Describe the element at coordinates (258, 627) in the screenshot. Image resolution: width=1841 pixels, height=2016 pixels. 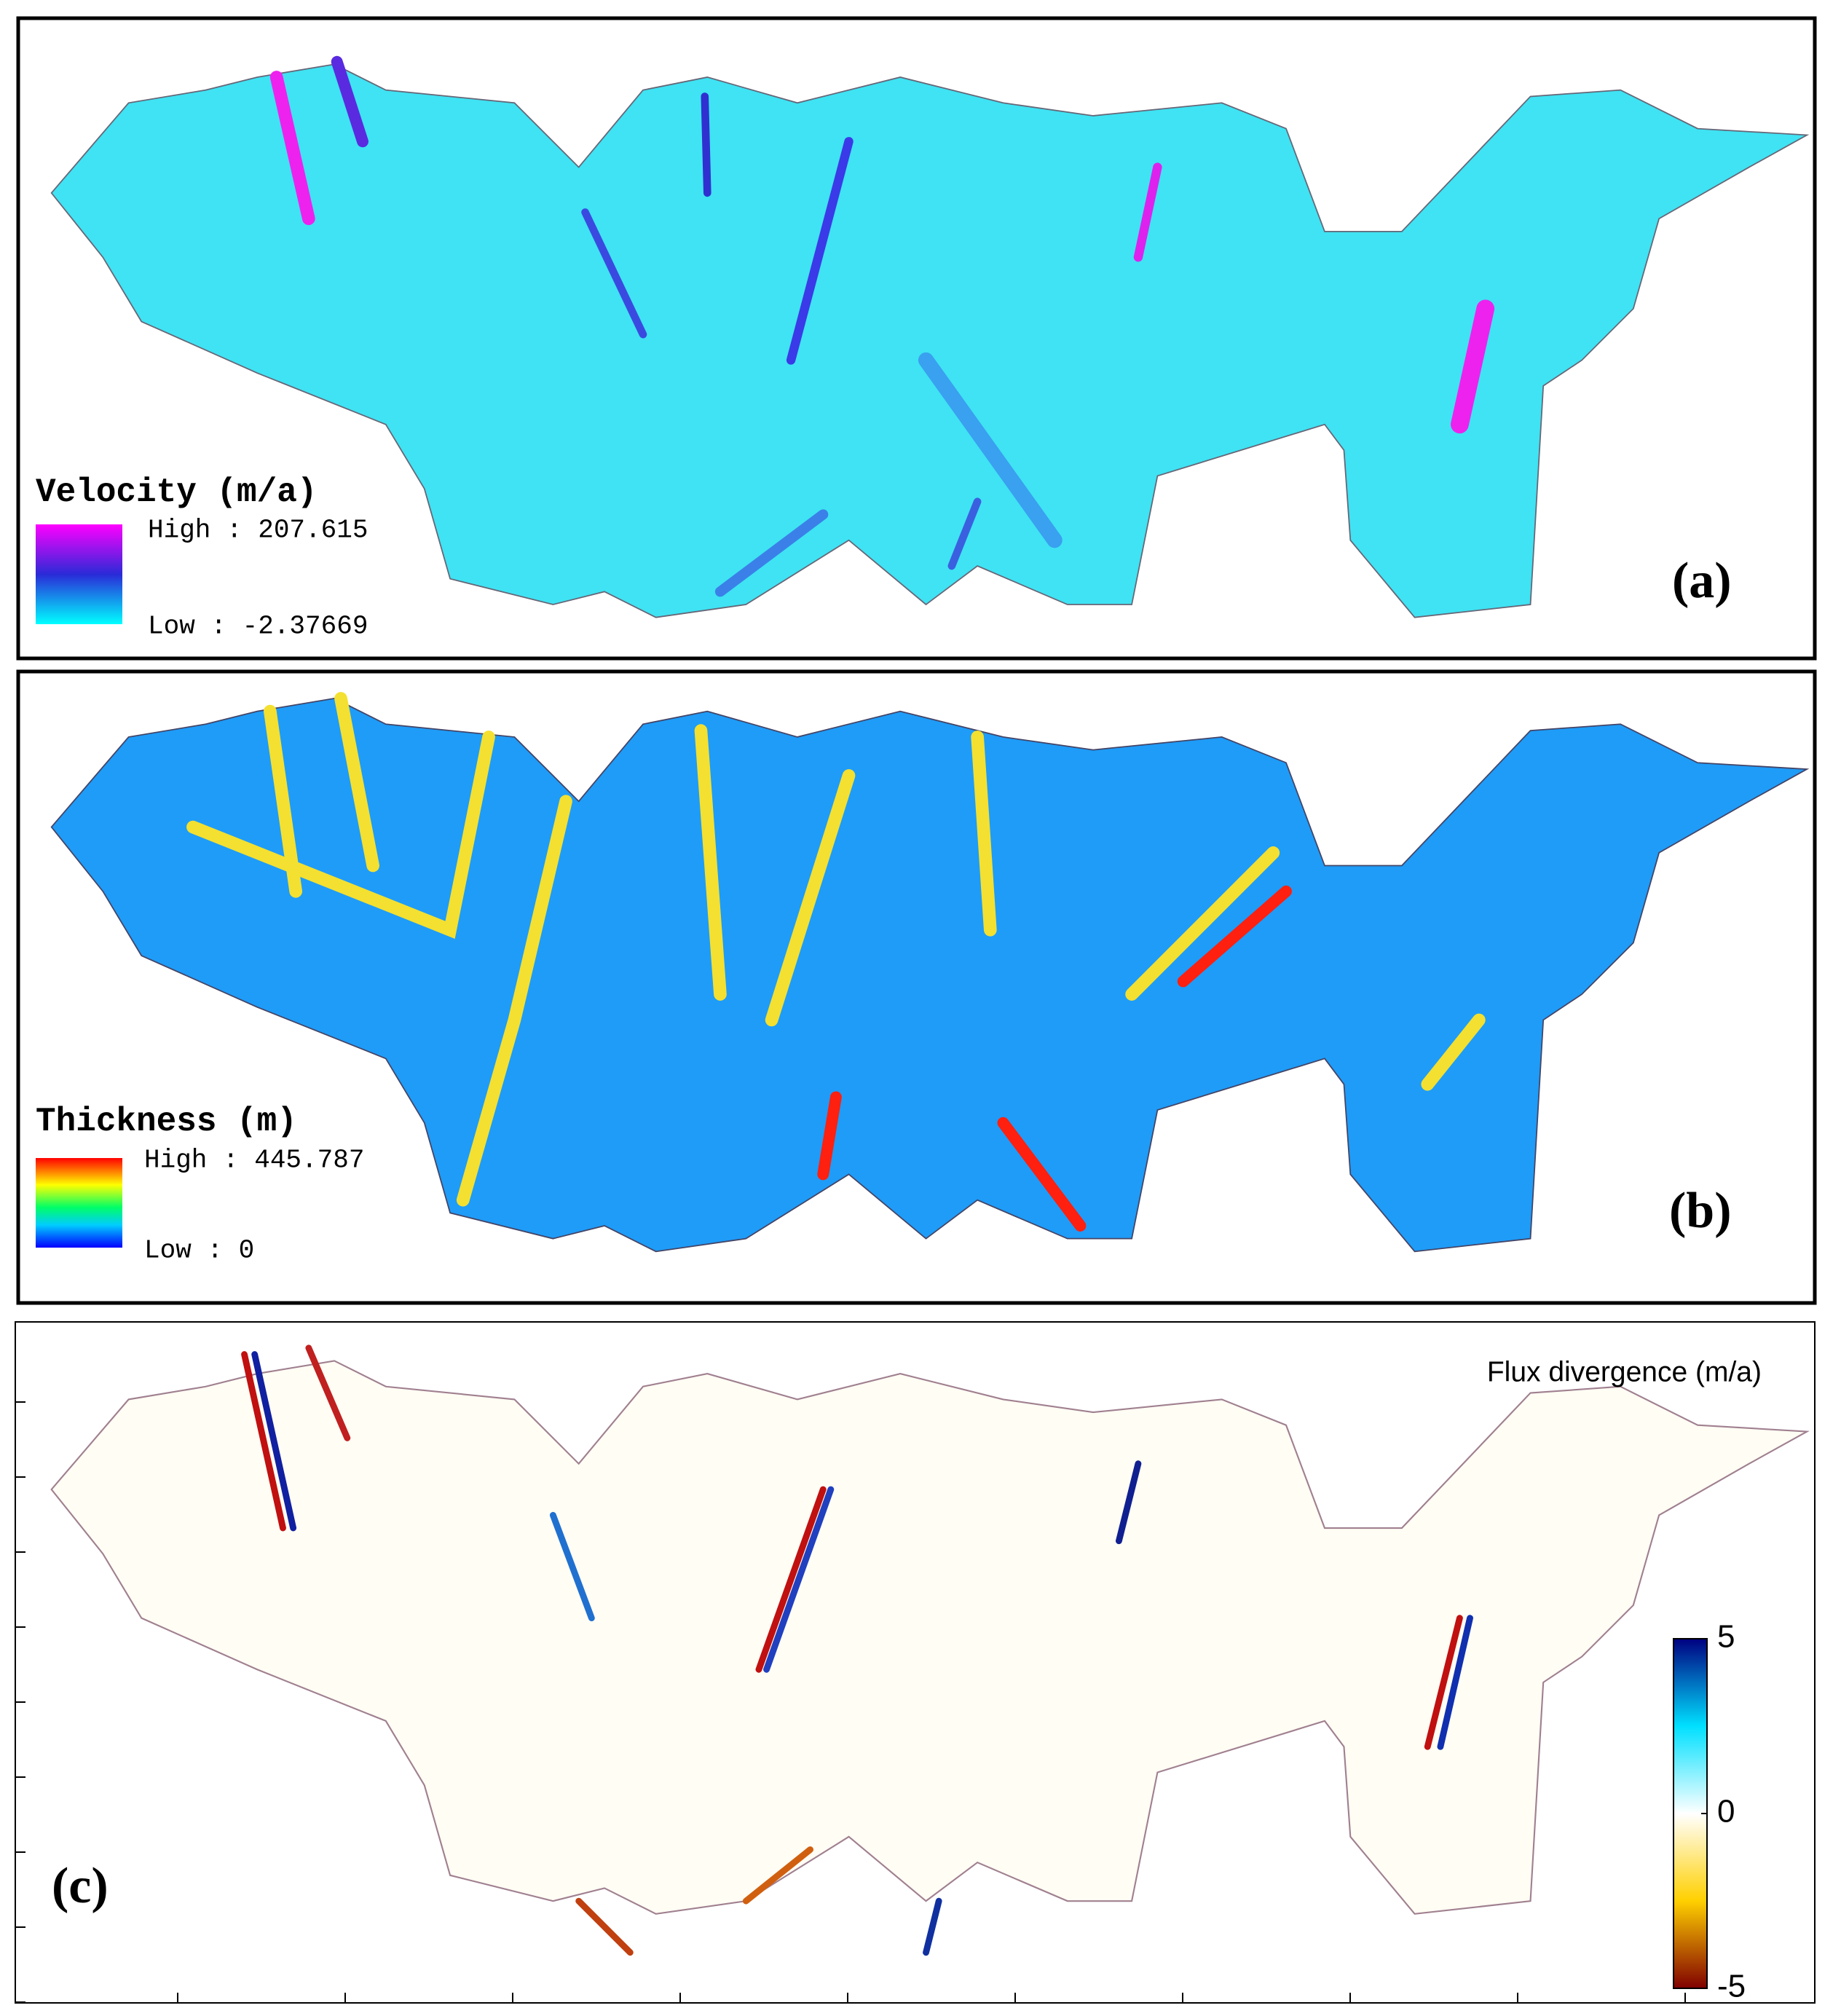
I see `legend-low: Low : -2.37669` at that location.